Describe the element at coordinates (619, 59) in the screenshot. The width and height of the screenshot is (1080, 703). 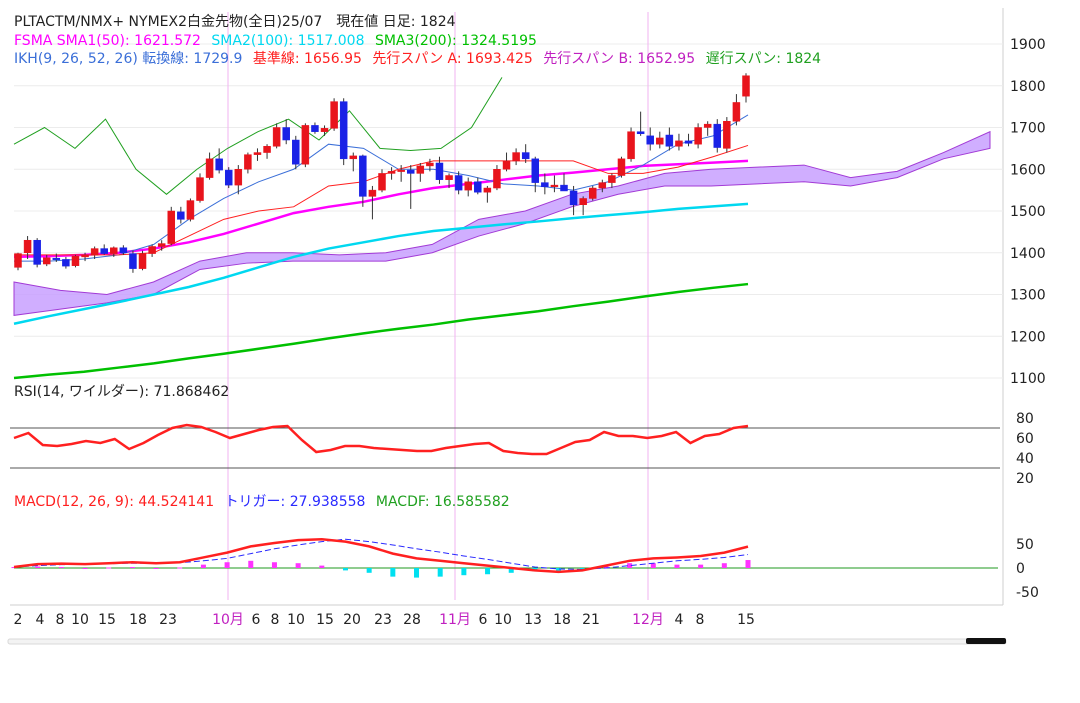
I see `senkou-b-legend: 先行スパン B: 1652.95` at that location.